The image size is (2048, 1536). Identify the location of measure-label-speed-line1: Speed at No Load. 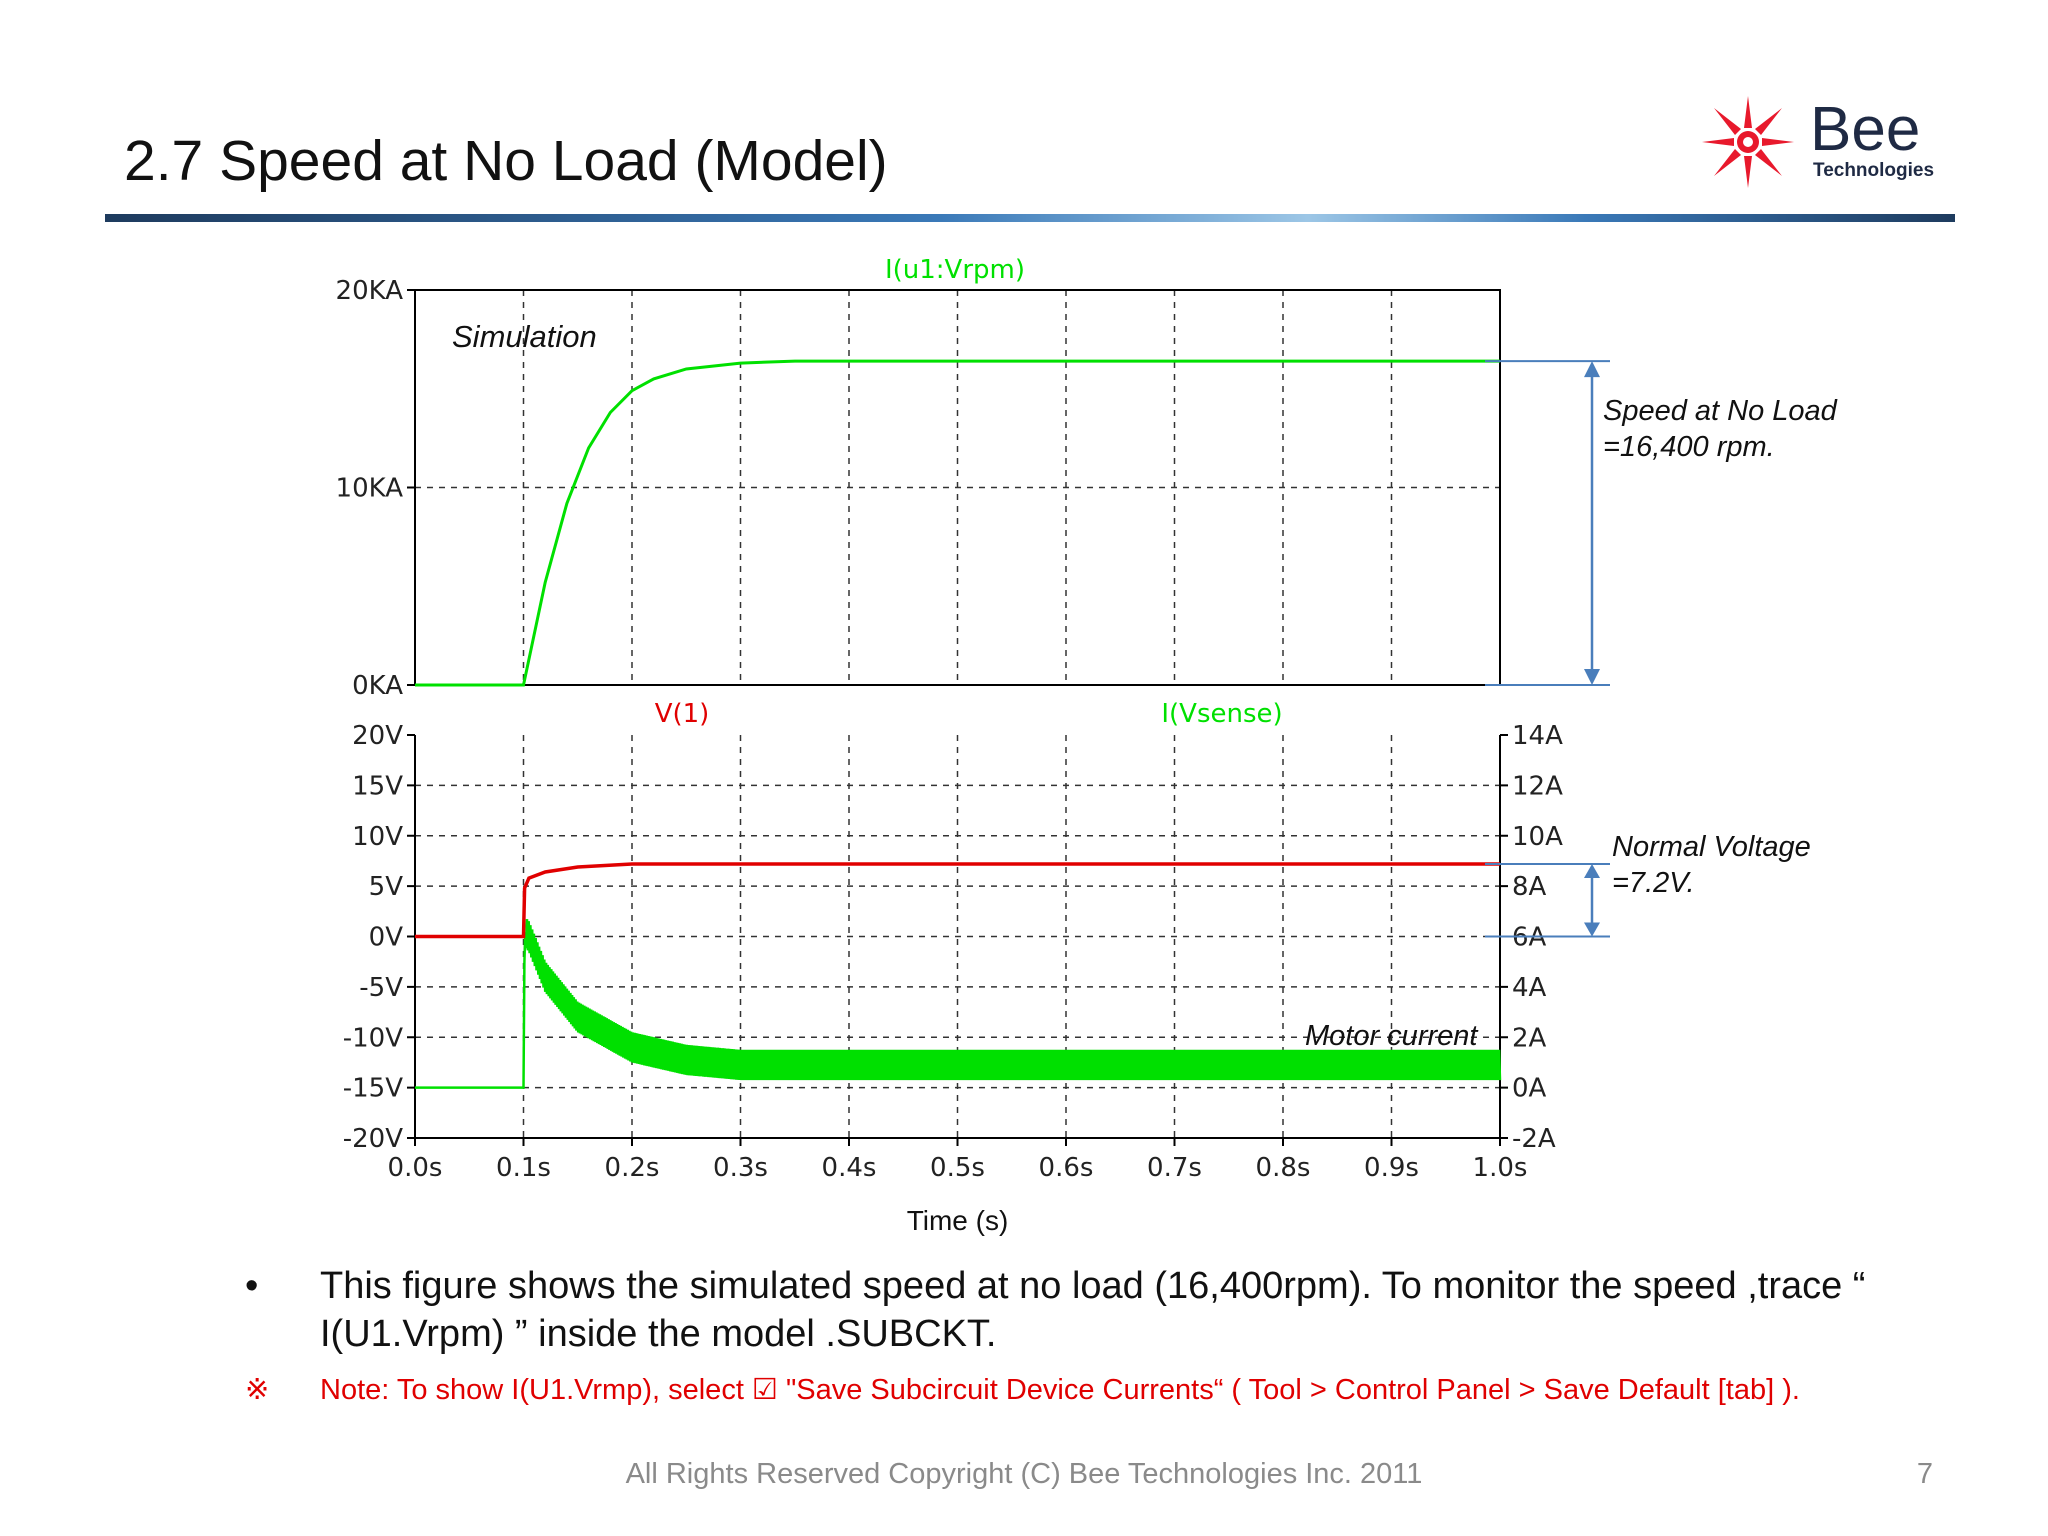
(1720, 411).